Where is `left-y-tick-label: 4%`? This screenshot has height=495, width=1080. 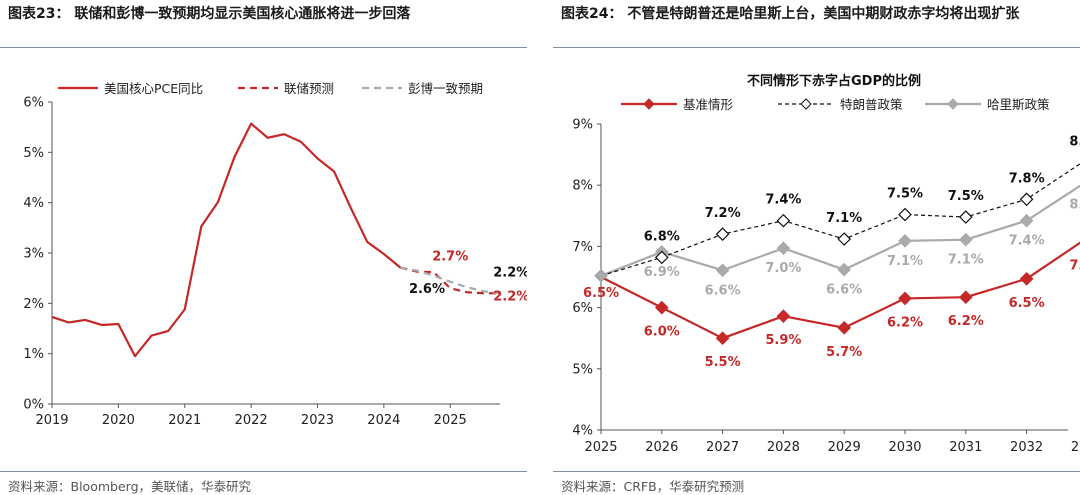
left-y-tick-label: 4% is located at coordinates (33, 203).